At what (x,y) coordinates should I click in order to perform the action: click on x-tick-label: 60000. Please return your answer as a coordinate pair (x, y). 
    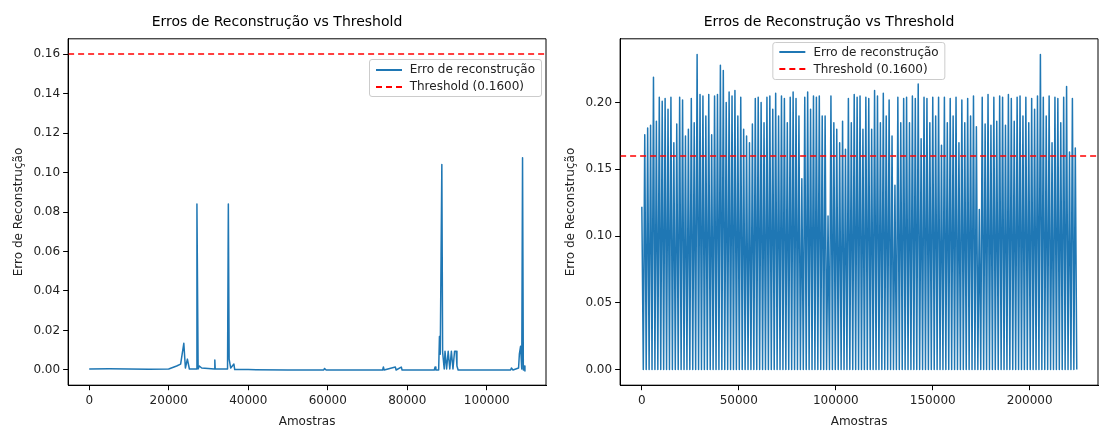
    Looking at the image, I should click on (327, 399).